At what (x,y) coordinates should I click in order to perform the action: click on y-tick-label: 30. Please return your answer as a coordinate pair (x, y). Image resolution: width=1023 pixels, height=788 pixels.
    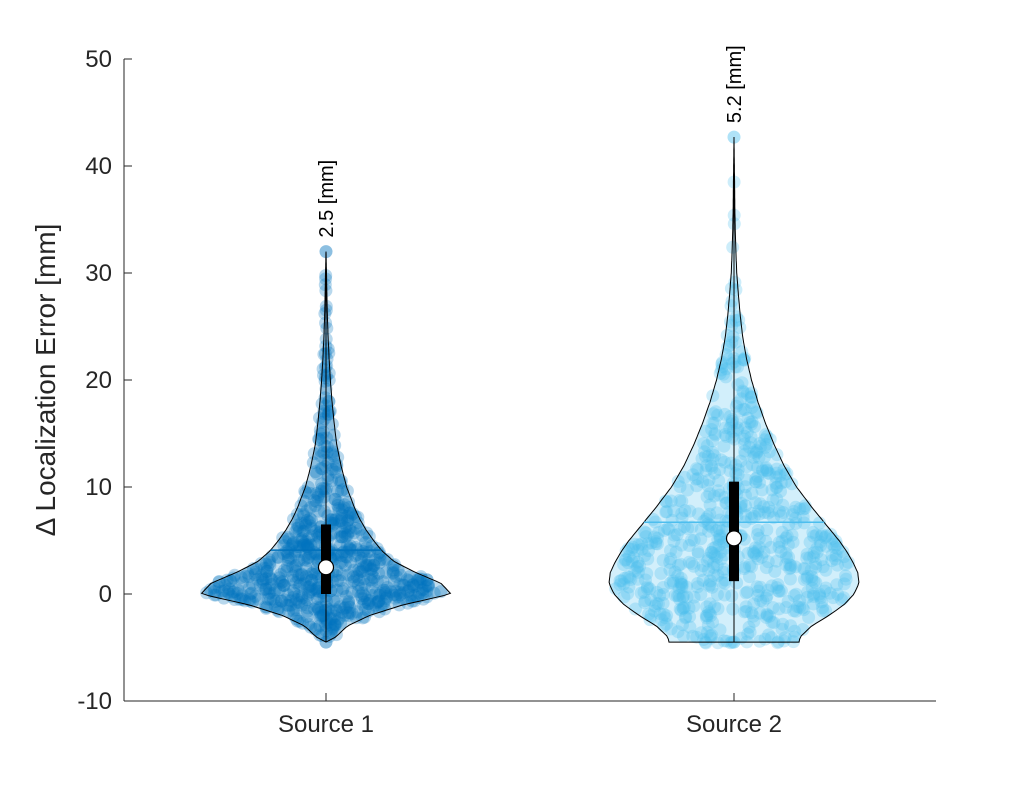
    Looking at the image, I should click on (98, 273).